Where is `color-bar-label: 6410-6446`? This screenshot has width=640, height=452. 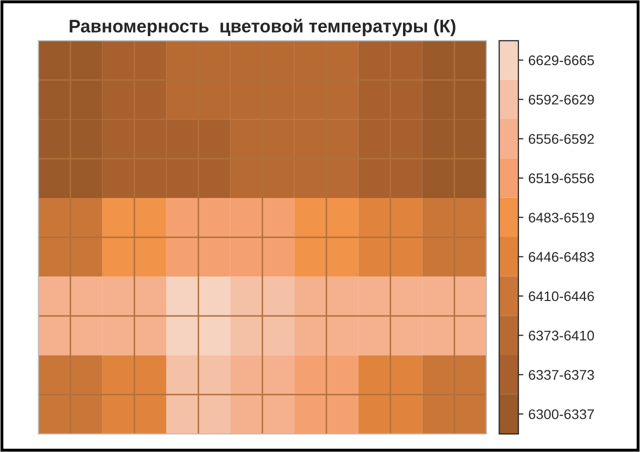 color-bar-label: 6410-6446 is located at coordinates (561, 296).